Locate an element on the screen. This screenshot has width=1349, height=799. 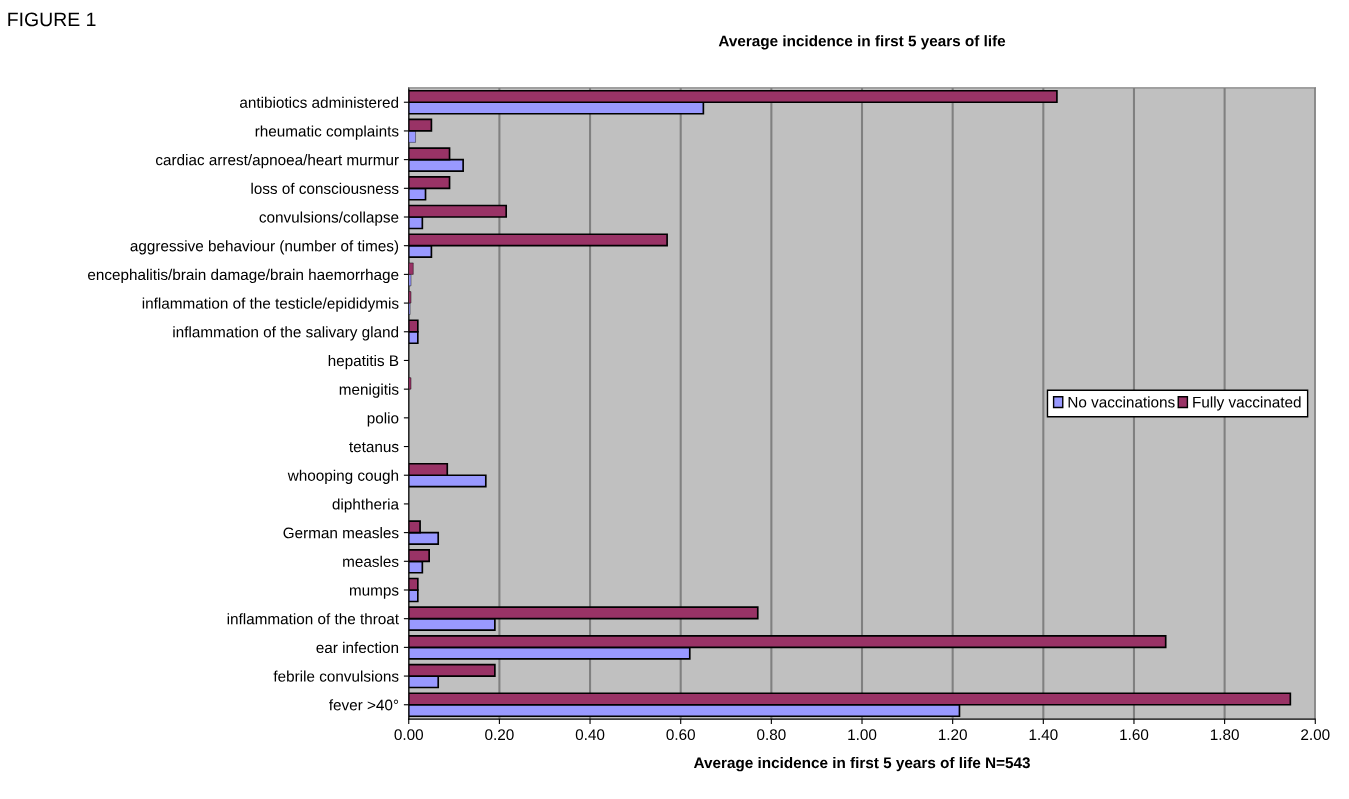
y-tick-label: convulsions/collapse is located at coordinates (329, 218).